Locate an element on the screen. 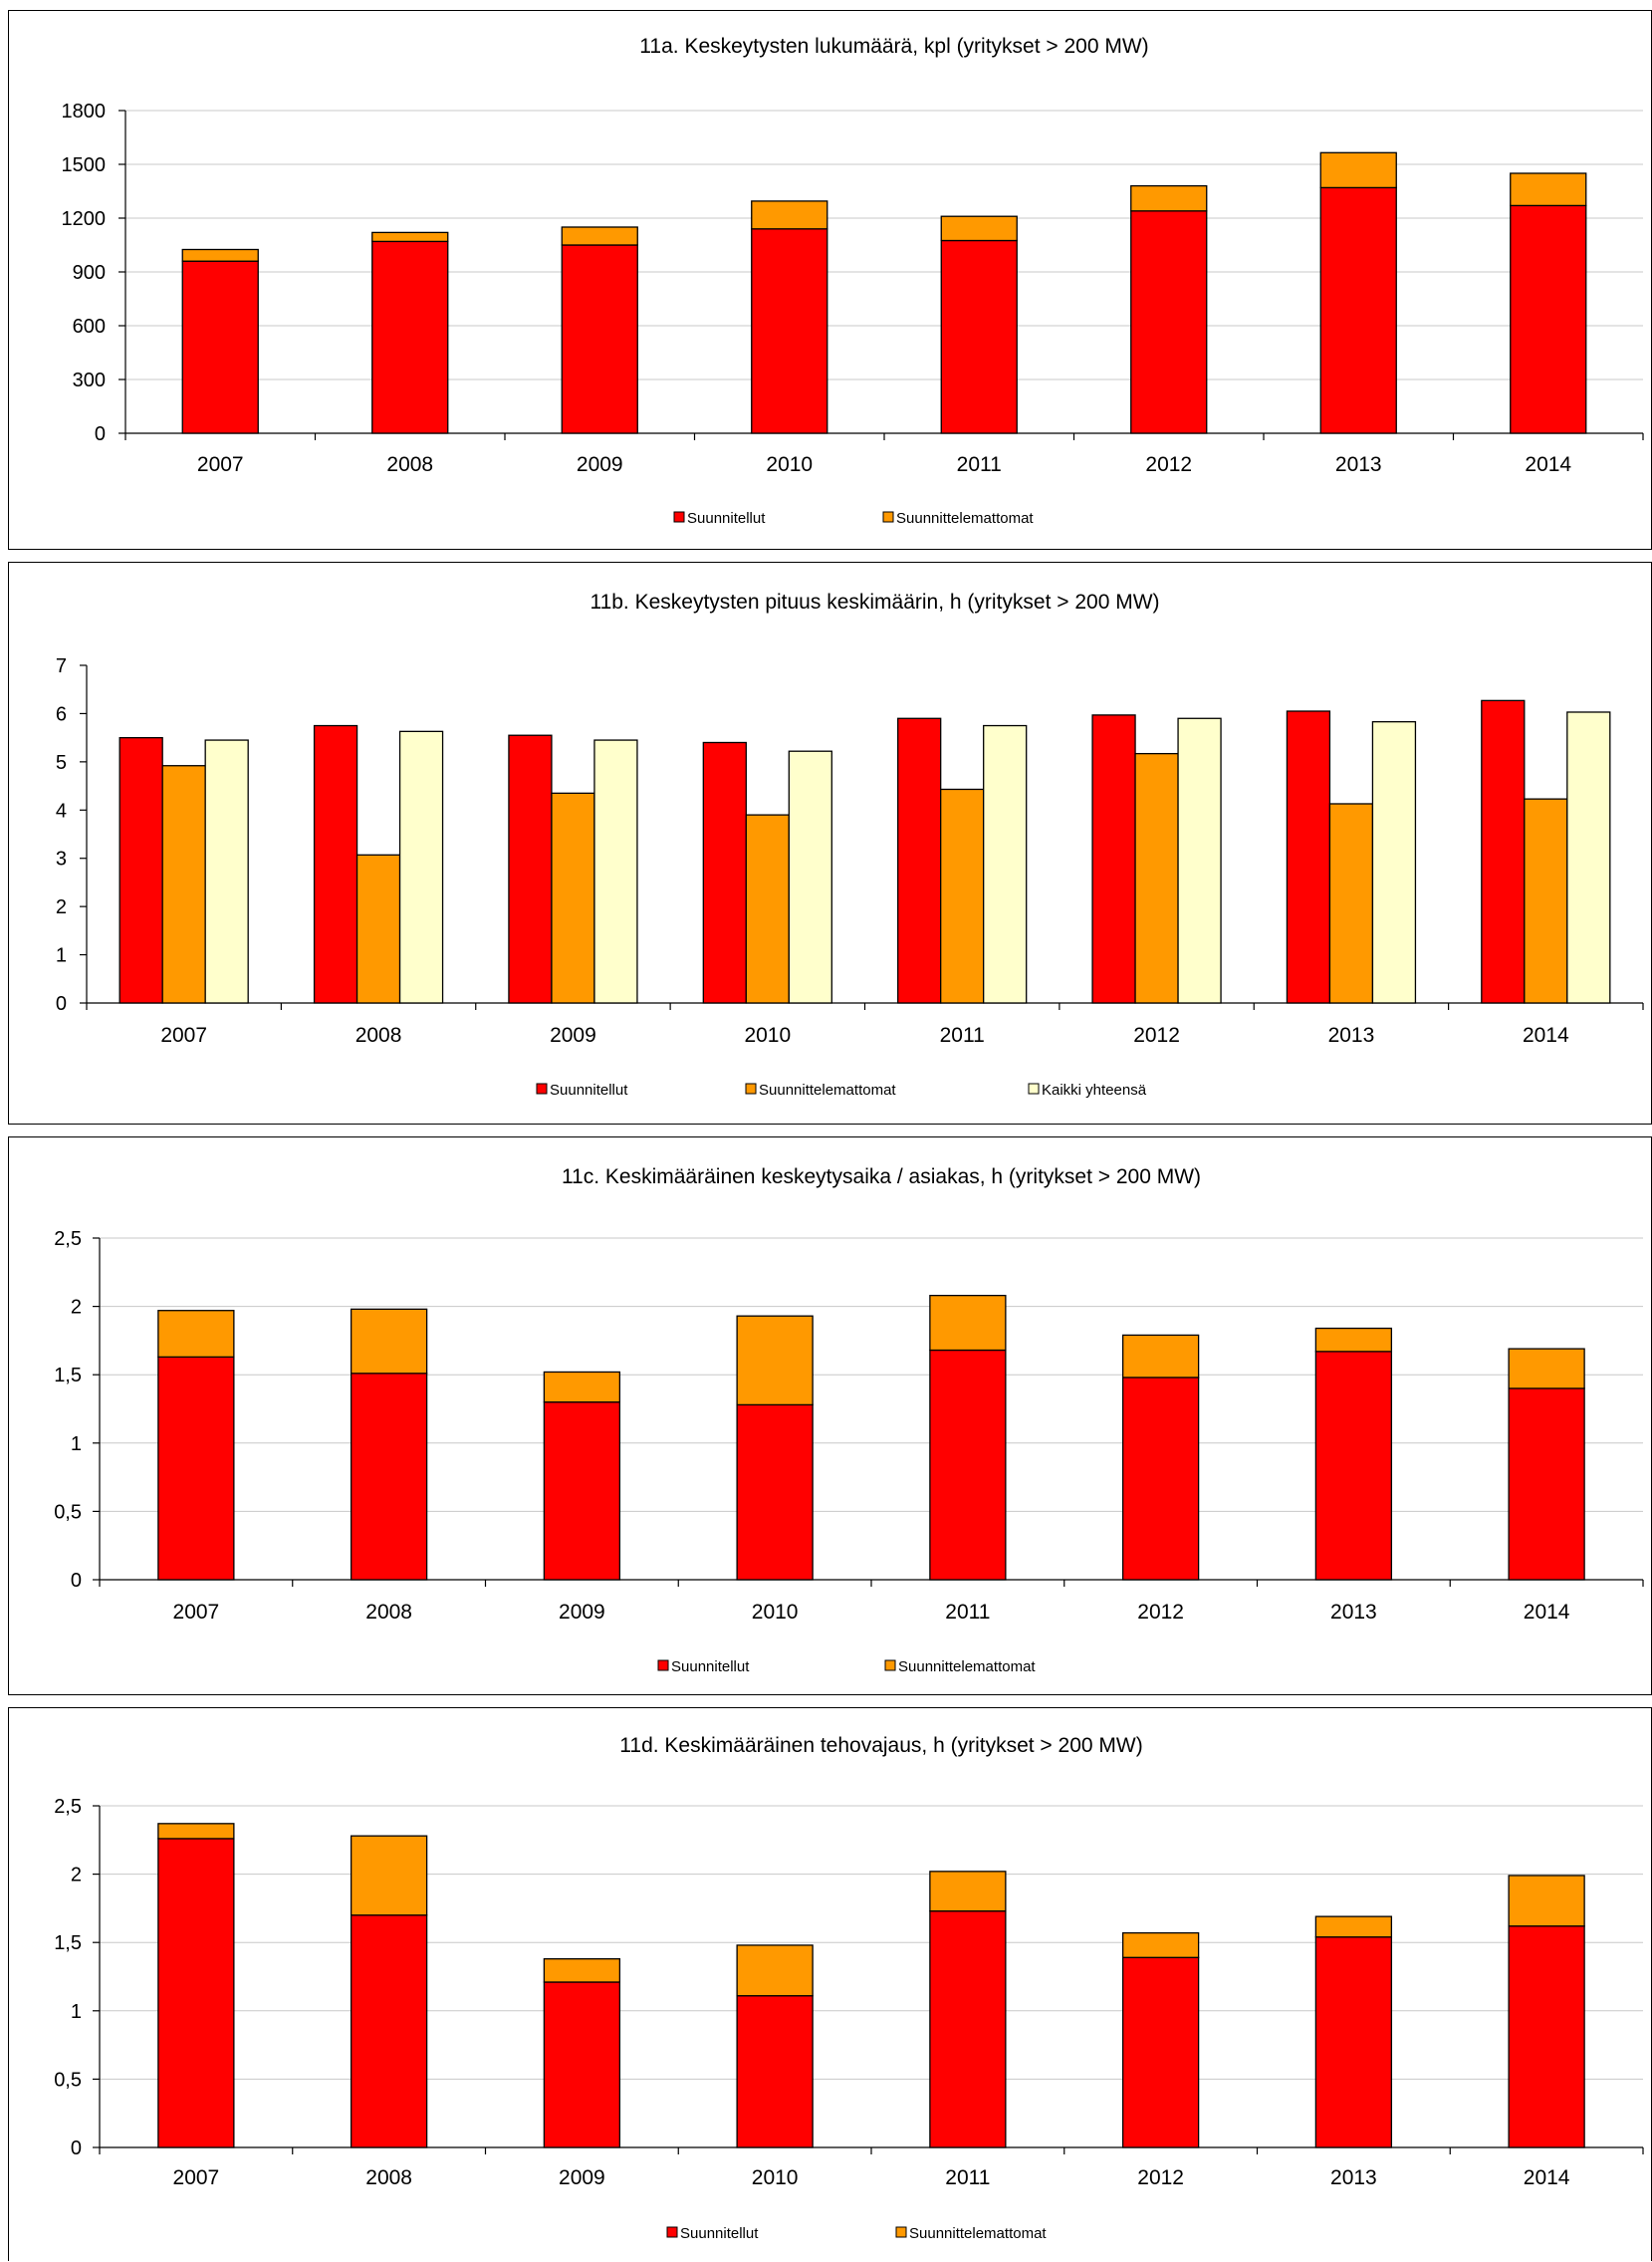 This screenshot has height=2262, width=1652. y-tick-label: 1200 is located at coordinates (84, 219).